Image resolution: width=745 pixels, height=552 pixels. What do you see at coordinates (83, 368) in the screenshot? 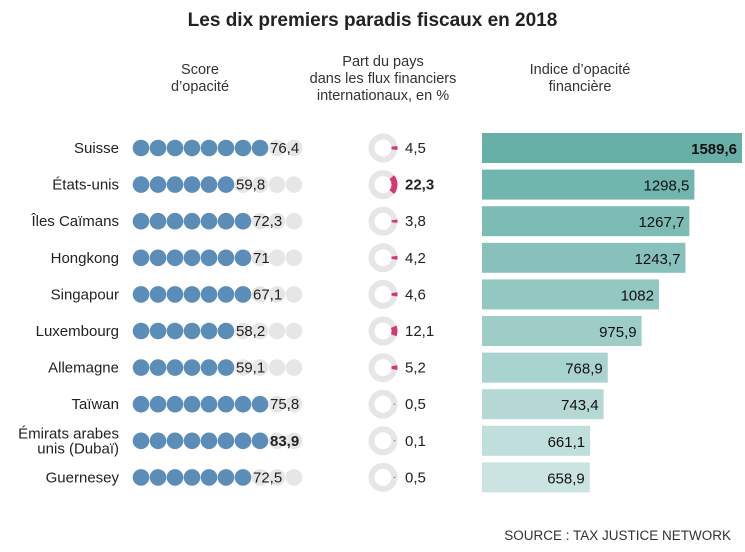
I see `country-label: Allemagne` at bounding box center [83, 368].